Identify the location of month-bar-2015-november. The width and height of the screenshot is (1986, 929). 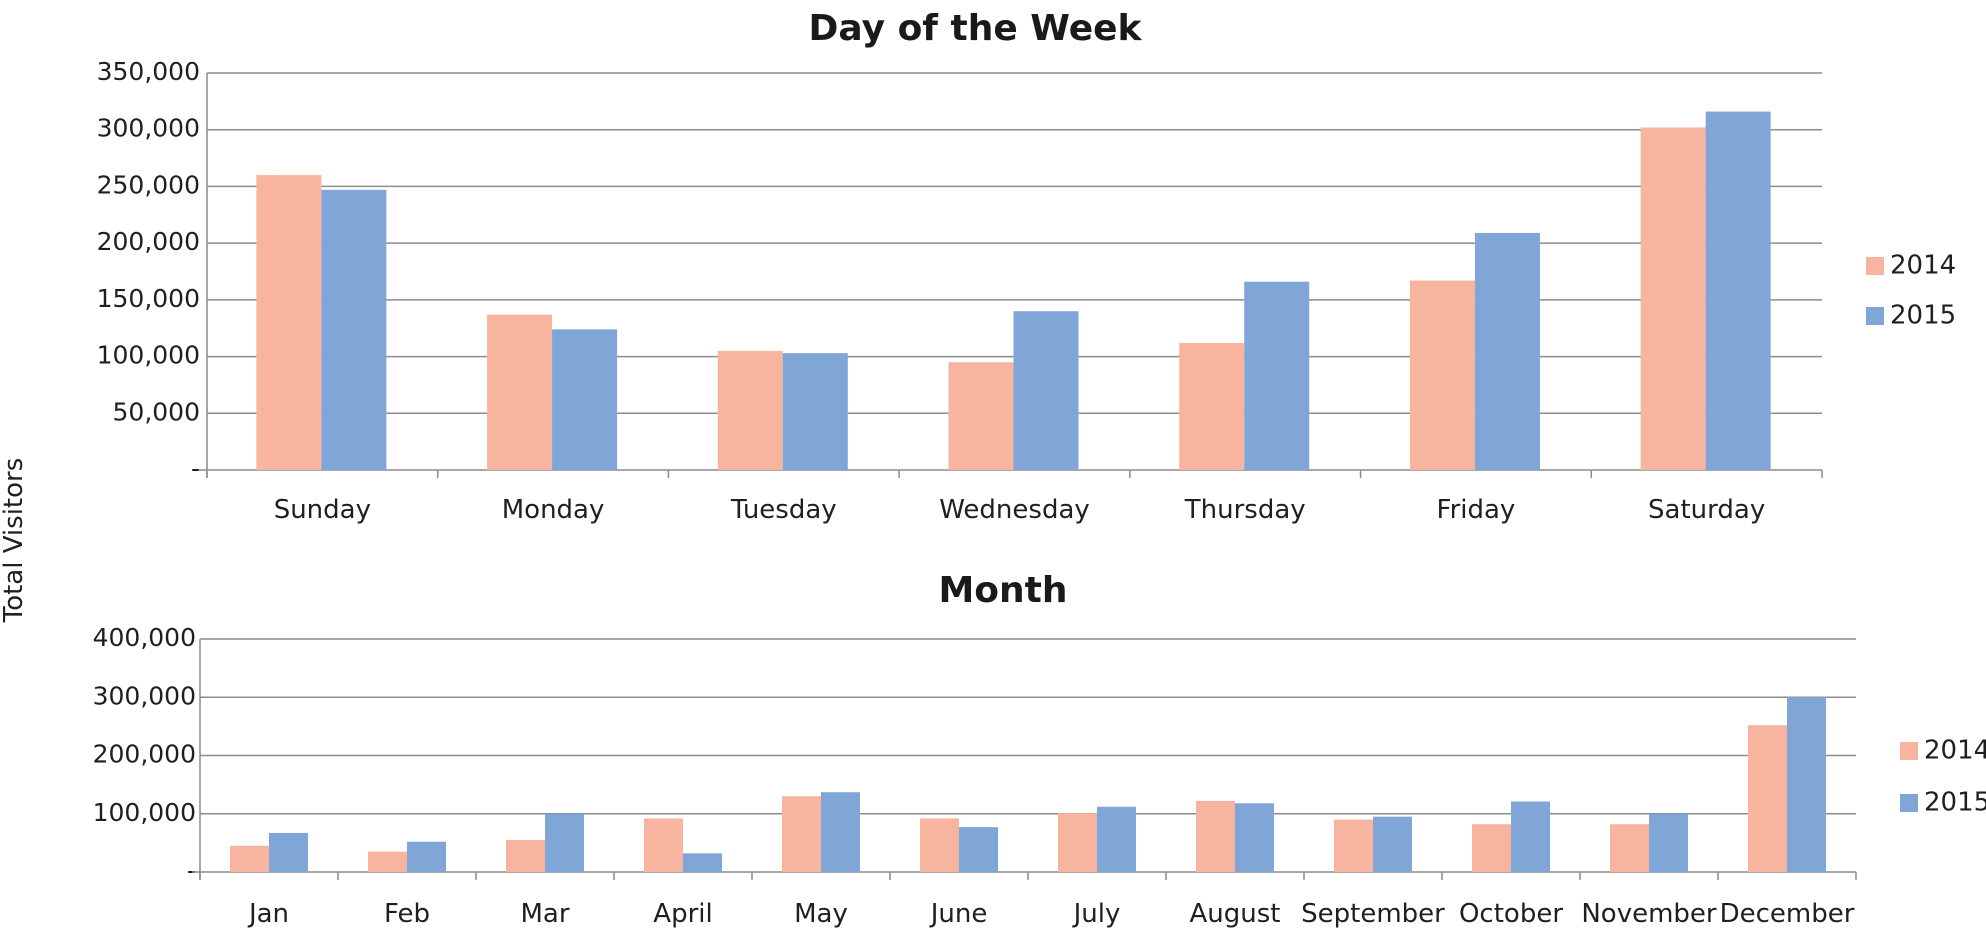
(1668, 842).